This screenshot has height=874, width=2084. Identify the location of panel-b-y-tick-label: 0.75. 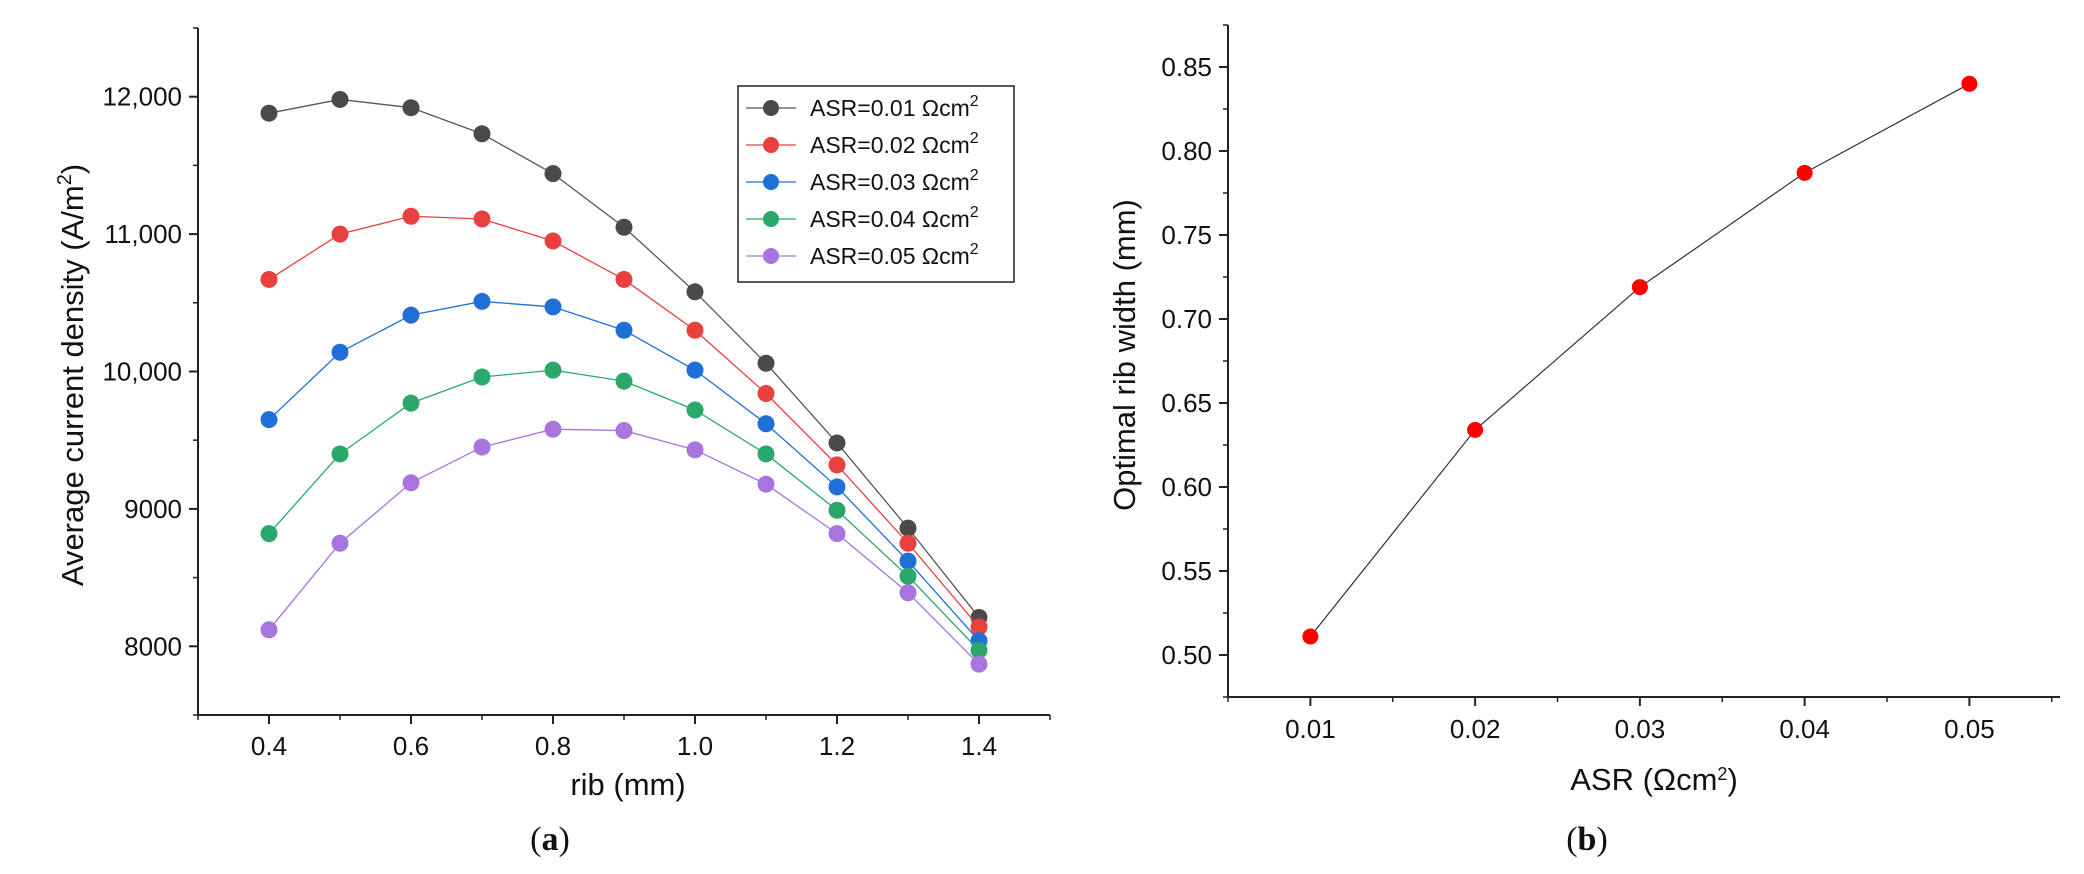
(1186, 235).